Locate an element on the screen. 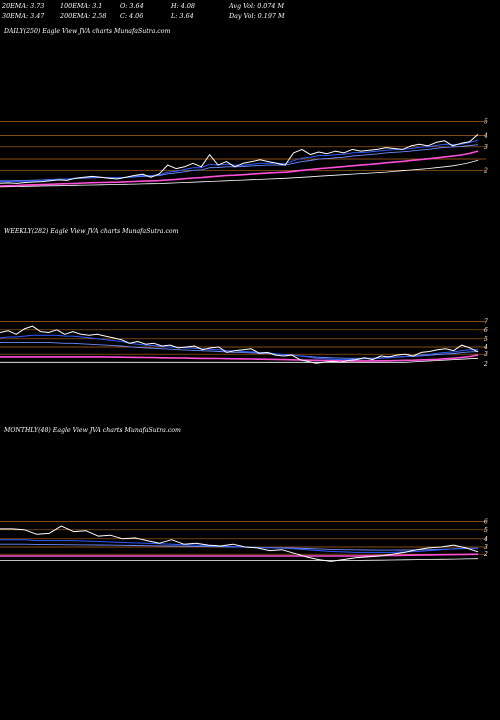 The image size is (500, 720). ema100-label: 100EMA: 3.1 is located at coordinates (81, 6).